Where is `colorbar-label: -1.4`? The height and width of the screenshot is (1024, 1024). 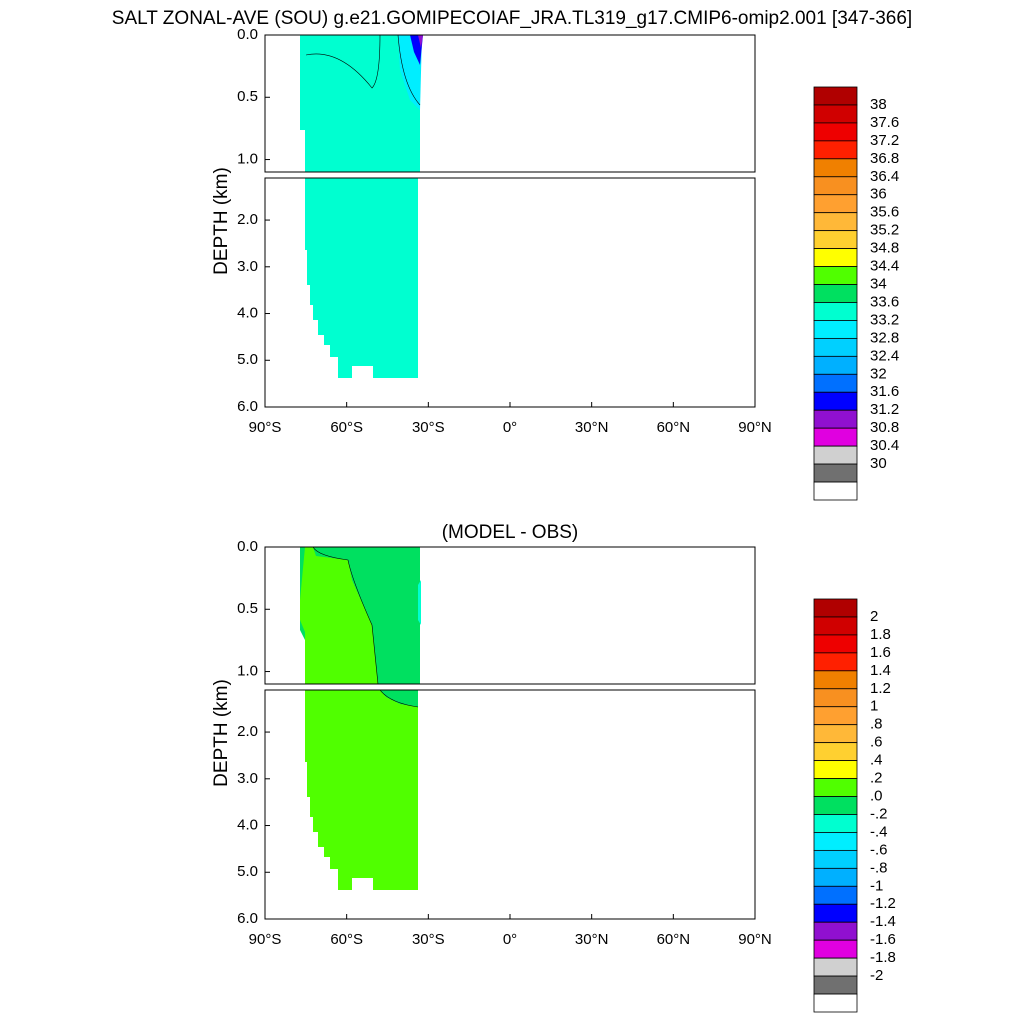 colorbar-label: -1.4 is located at coordinates (883, 921).